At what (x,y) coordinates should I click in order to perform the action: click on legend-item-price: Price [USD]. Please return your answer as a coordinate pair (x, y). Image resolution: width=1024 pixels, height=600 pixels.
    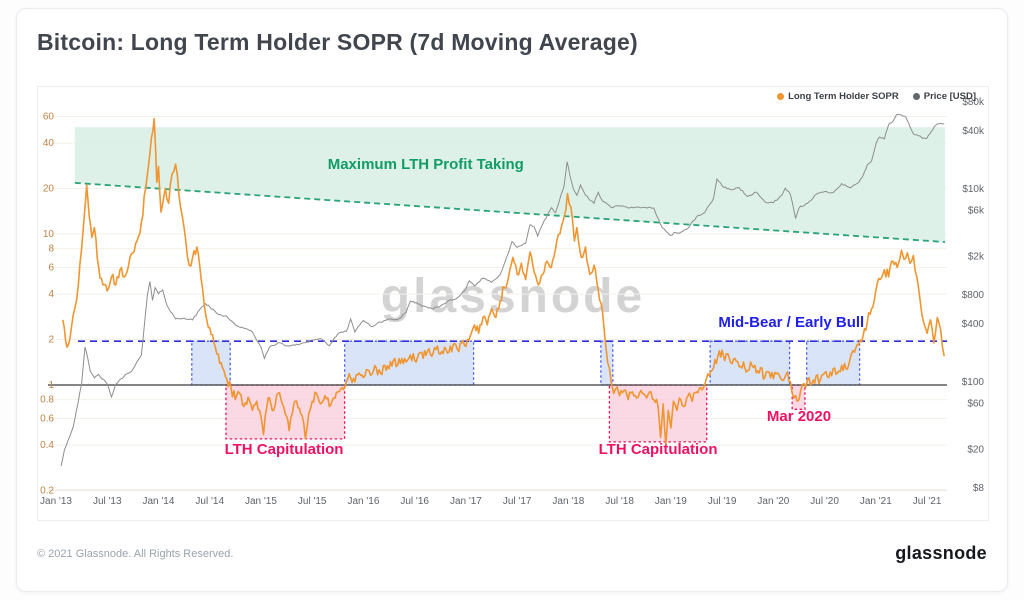
    Looking at the image, I should click on (944, 96).